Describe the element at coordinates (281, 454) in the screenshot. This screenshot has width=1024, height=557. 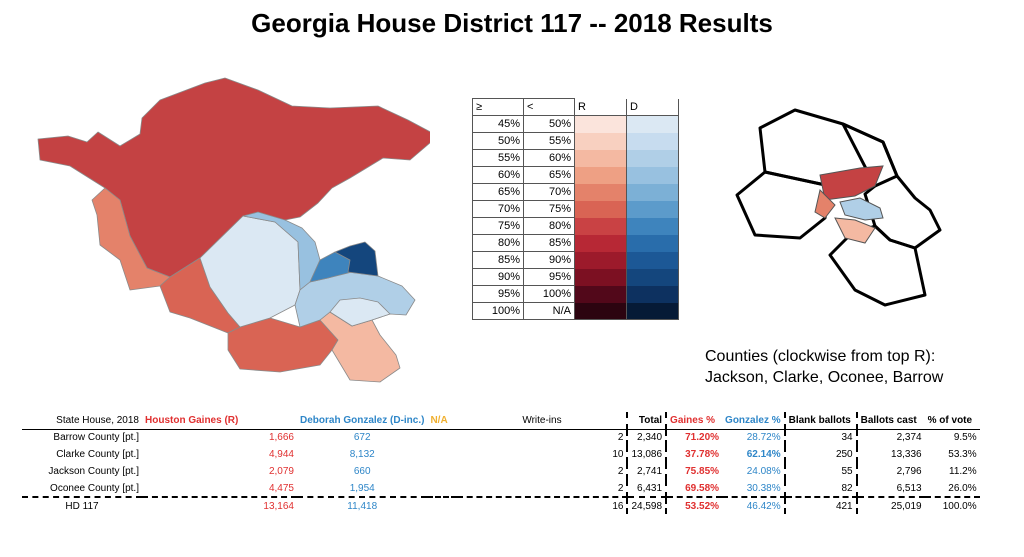
I see `table-cell: 4,944` at that location.